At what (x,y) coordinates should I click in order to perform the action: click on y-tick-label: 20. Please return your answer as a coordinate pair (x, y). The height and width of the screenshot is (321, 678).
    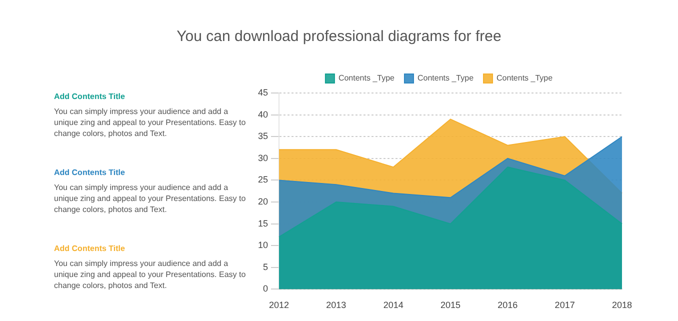
    Looking at the image, I should click on (263, 201).